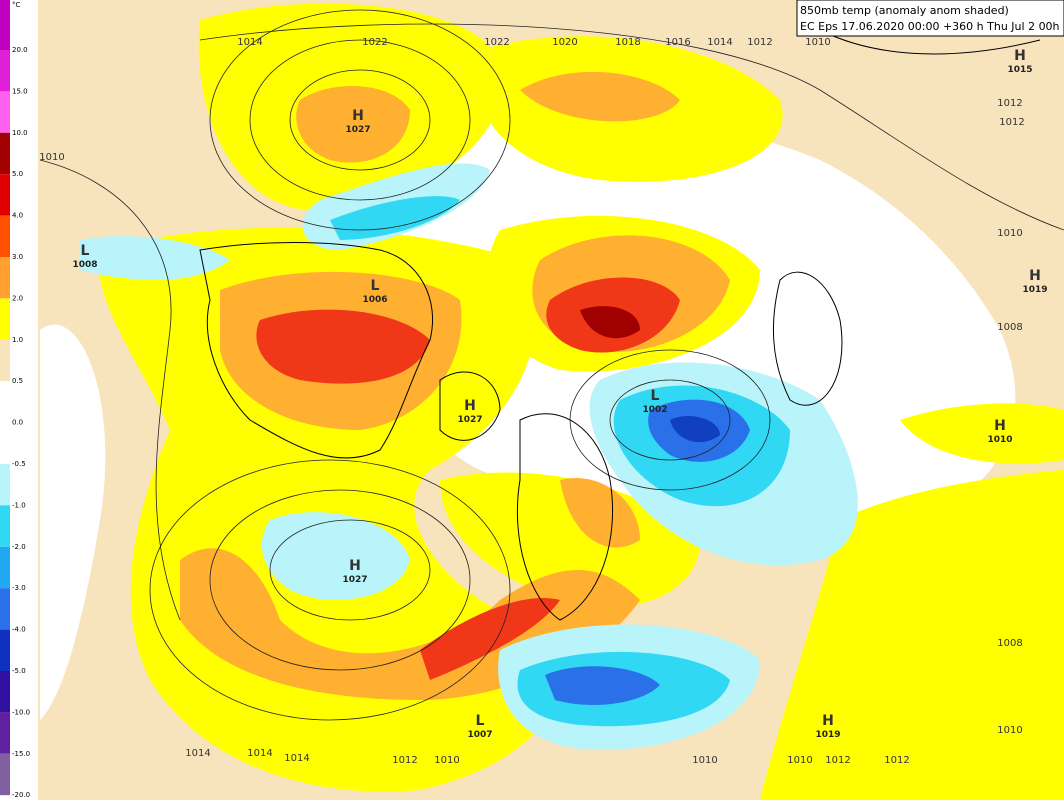 The height and width of the screenshot is (800, 1064). What do you see at coordinates (17, 174) in the screenshot?
I see `scale-label: 5.0` at bounding box center [17, 174].